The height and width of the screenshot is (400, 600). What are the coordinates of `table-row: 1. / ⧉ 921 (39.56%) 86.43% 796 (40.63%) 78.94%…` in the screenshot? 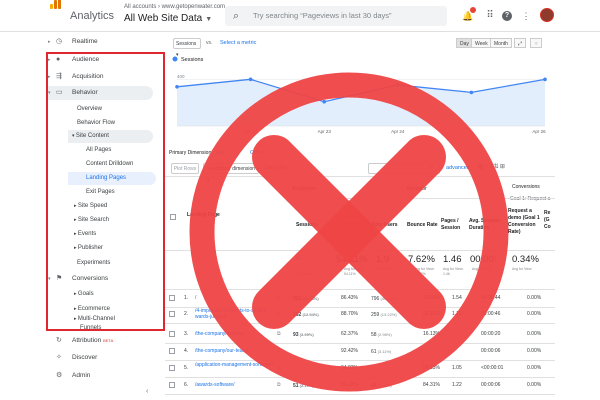 It's located at (360, 298).